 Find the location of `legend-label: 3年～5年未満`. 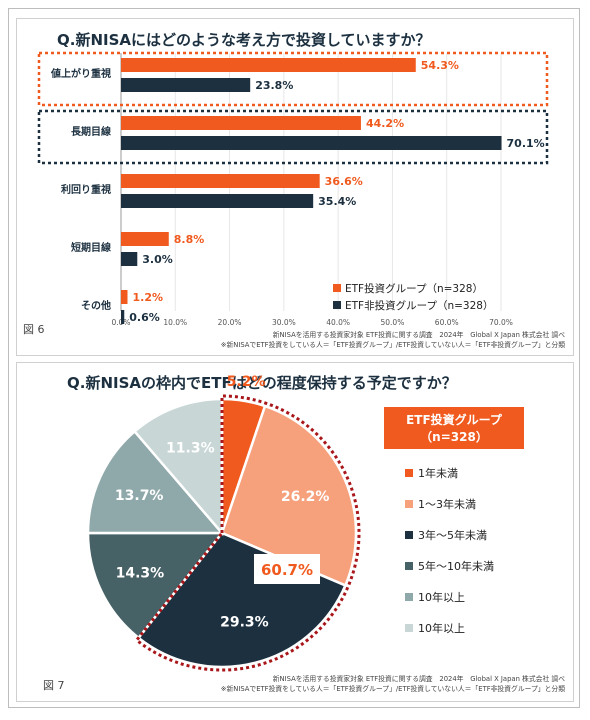

legend-label: 3年～5年未満 is located at coordinates (452, 535).